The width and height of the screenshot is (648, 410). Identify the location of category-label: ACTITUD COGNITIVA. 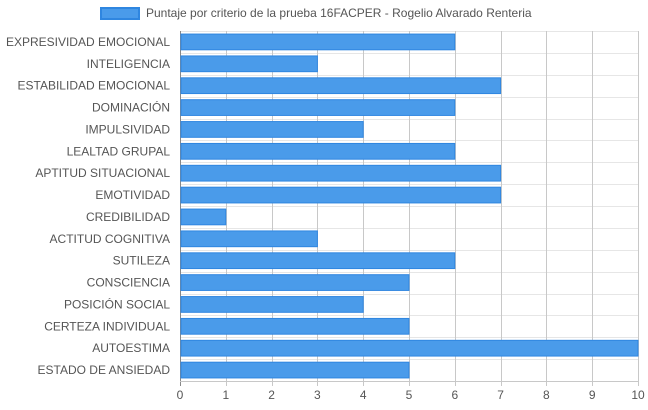
(110, 239).